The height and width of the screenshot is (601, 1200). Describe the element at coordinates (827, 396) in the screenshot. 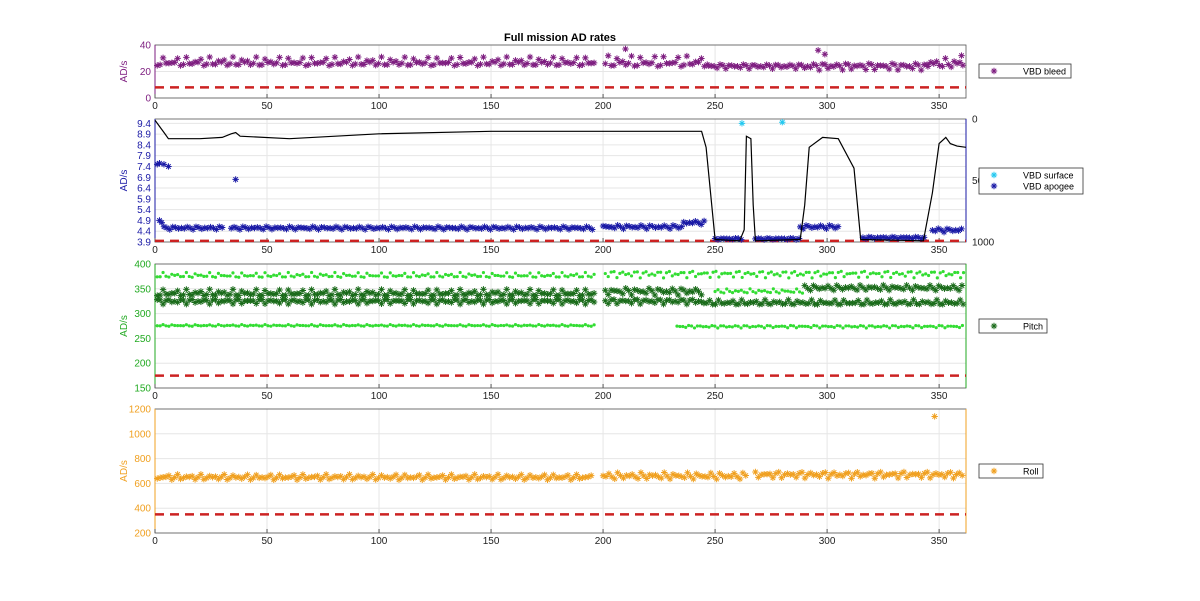

I see `x-tick-label: 300` at that location.